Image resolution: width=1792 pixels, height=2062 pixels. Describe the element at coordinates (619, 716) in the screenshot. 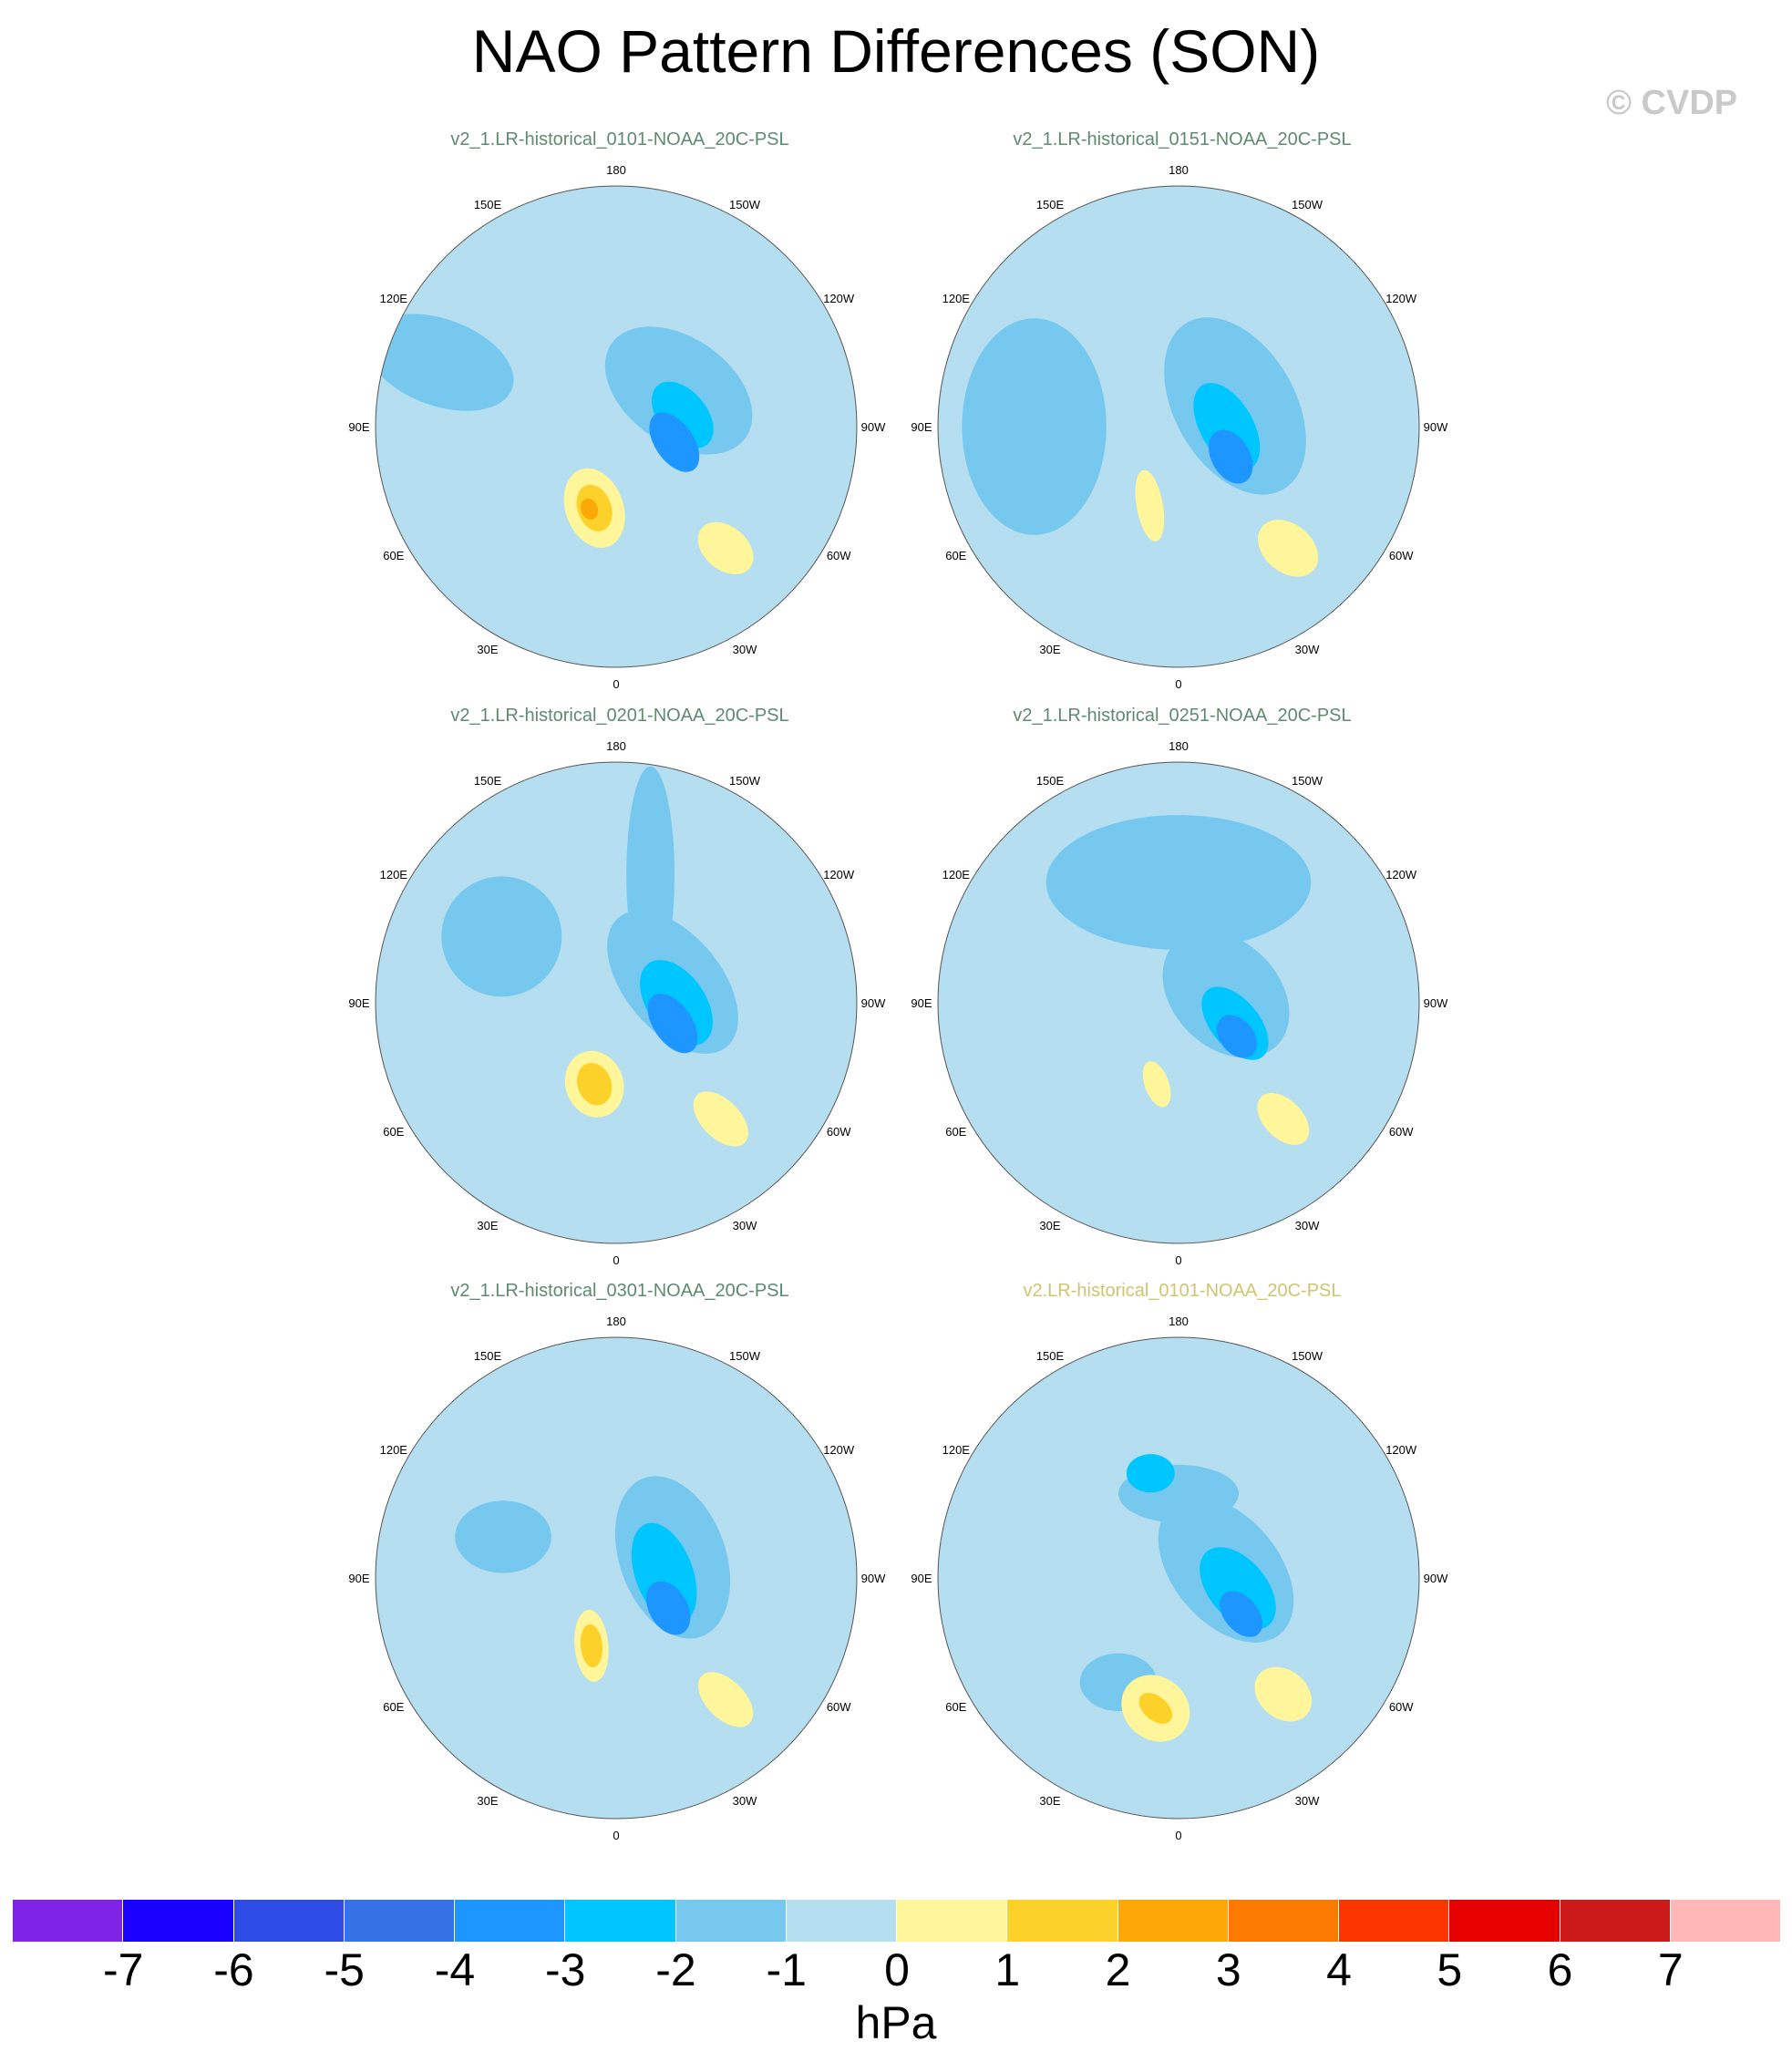

I see `panel-title: v2_1.LR-historical_0201-NOAA_20C-PSL` at that location.